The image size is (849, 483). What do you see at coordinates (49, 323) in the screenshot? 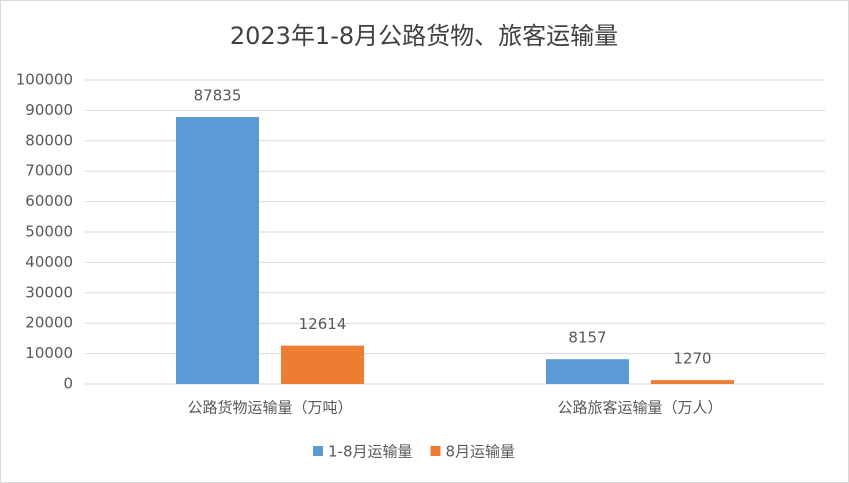
I see `y-tick-label: 20000` at bounding box center [49, 323].